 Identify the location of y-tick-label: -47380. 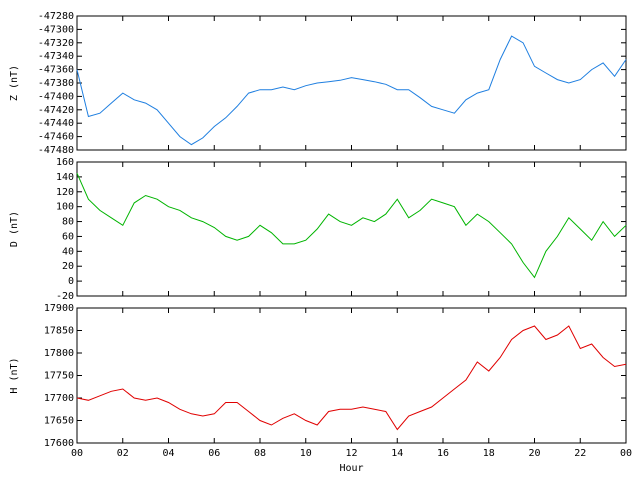
(56, 83).